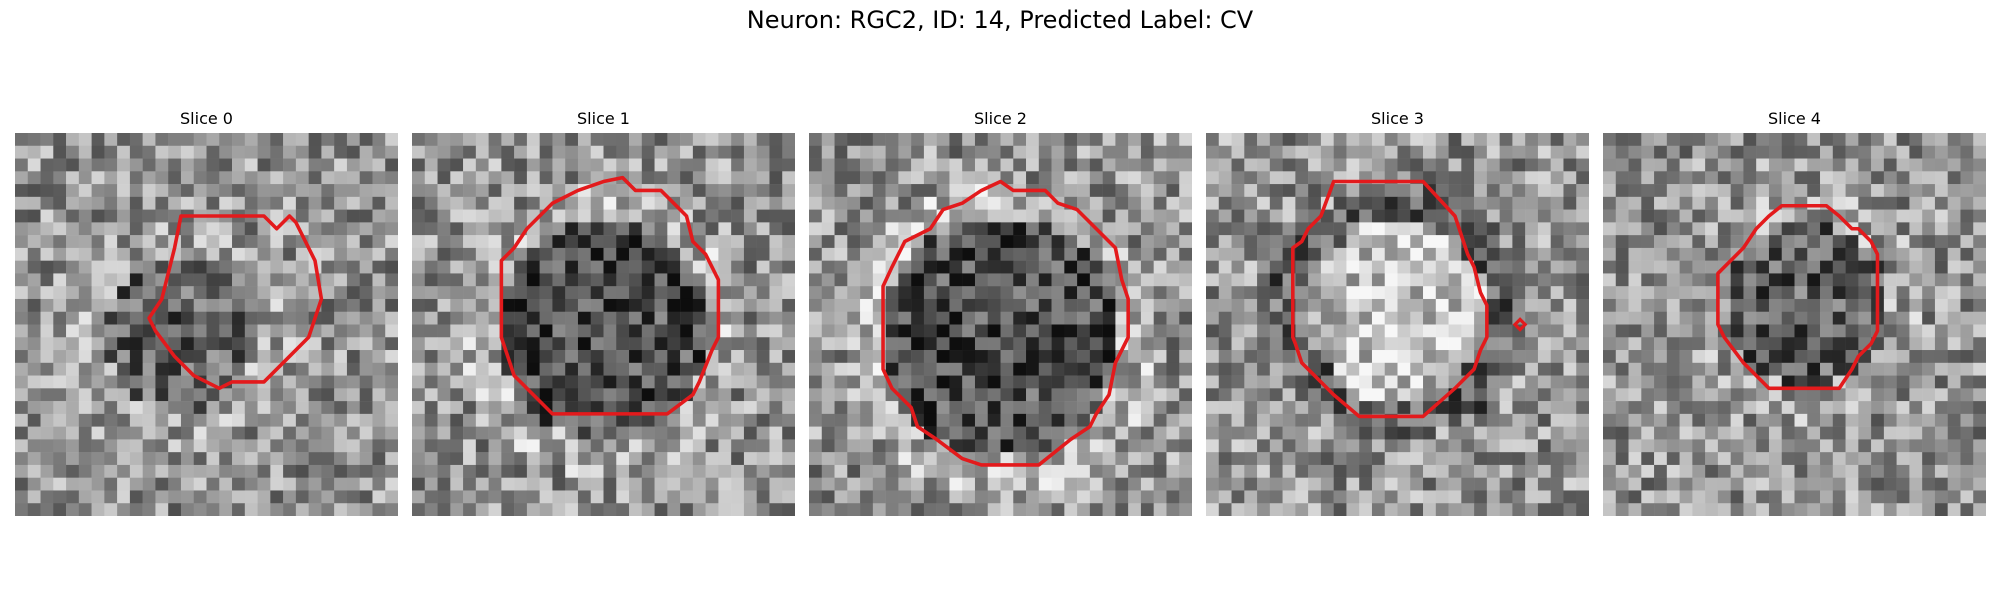 The width and height of the screenshot is (2000, 600). I want to click on slice-title-2: Slice 2, so click(1000, 118).